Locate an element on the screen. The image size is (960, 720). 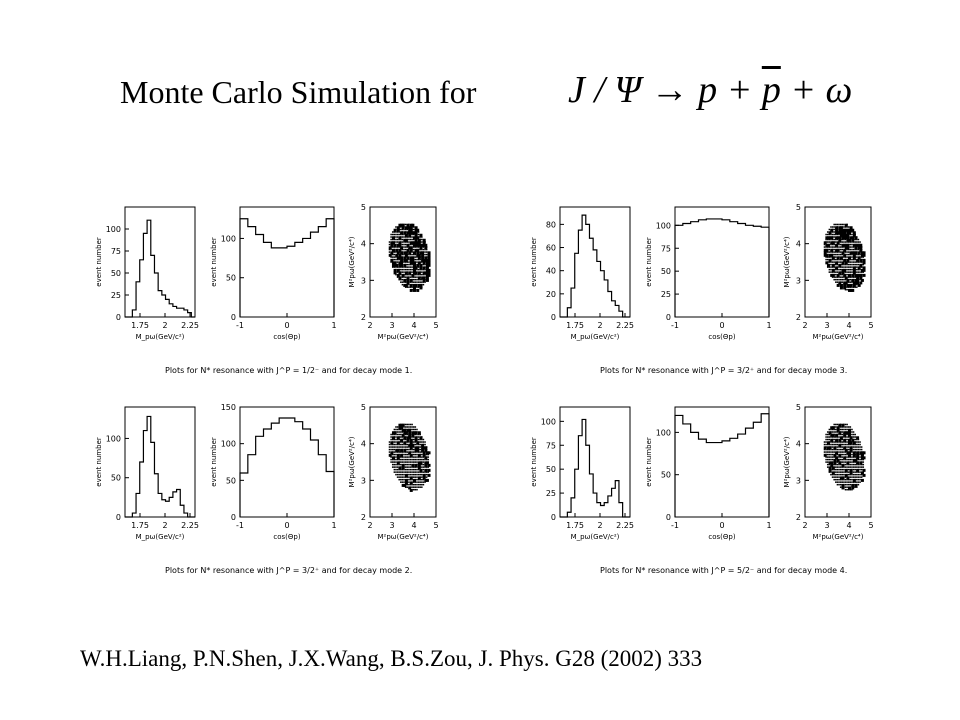
x-tick-label: 3 is located at coordinates (826, 525).